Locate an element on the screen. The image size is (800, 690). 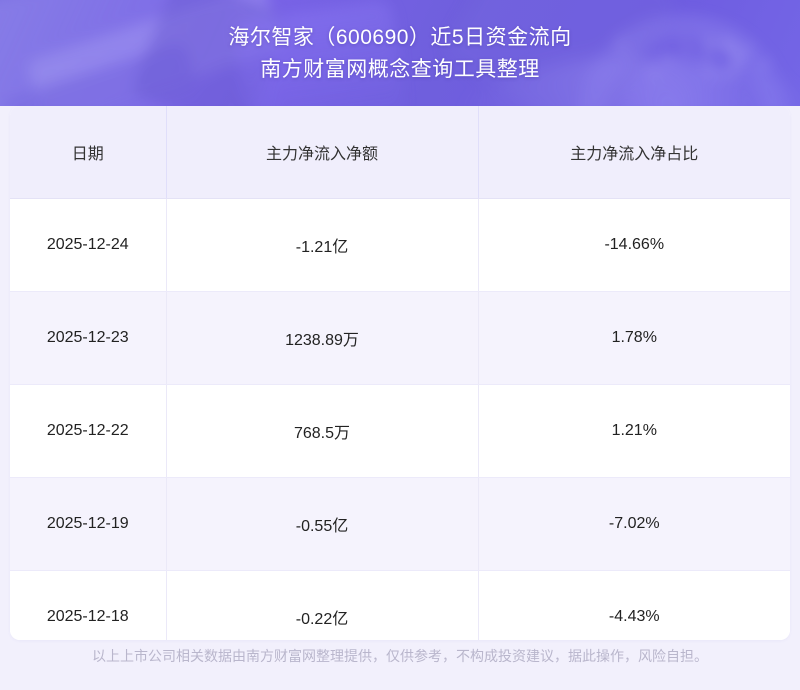
table-row: 2025-12-23 1238.89万 1.78% is located at coordinates (400, 338).